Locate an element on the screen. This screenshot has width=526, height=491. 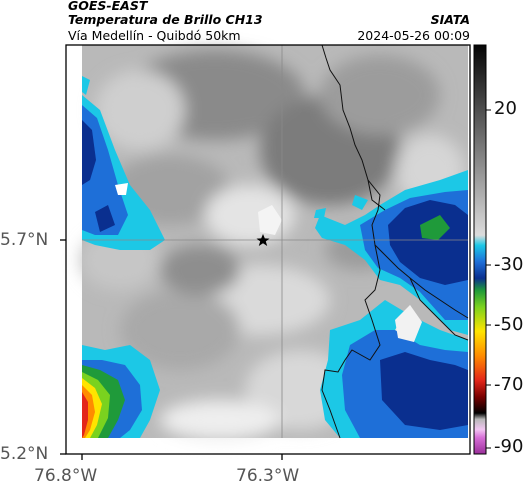
cold-cloud-southwest is located at coordinates (121, 391).